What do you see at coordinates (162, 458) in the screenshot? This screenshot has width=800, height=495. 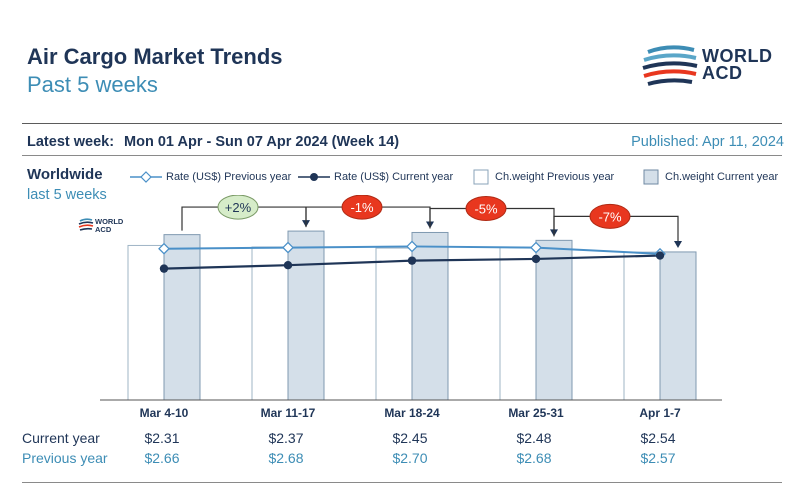 I see `cell-previous-0: $2.66` at bounding box center [162, 458].